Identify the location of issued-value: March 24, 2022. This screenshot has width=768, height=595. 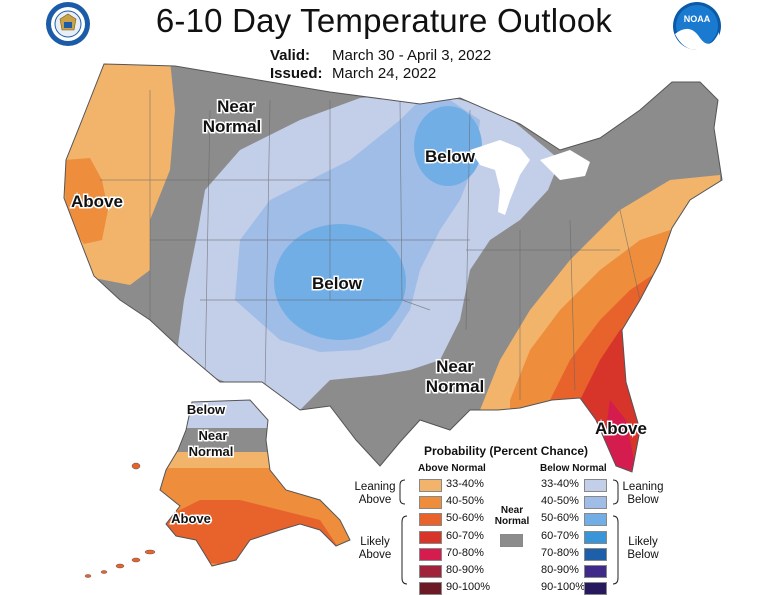
(384, 73).